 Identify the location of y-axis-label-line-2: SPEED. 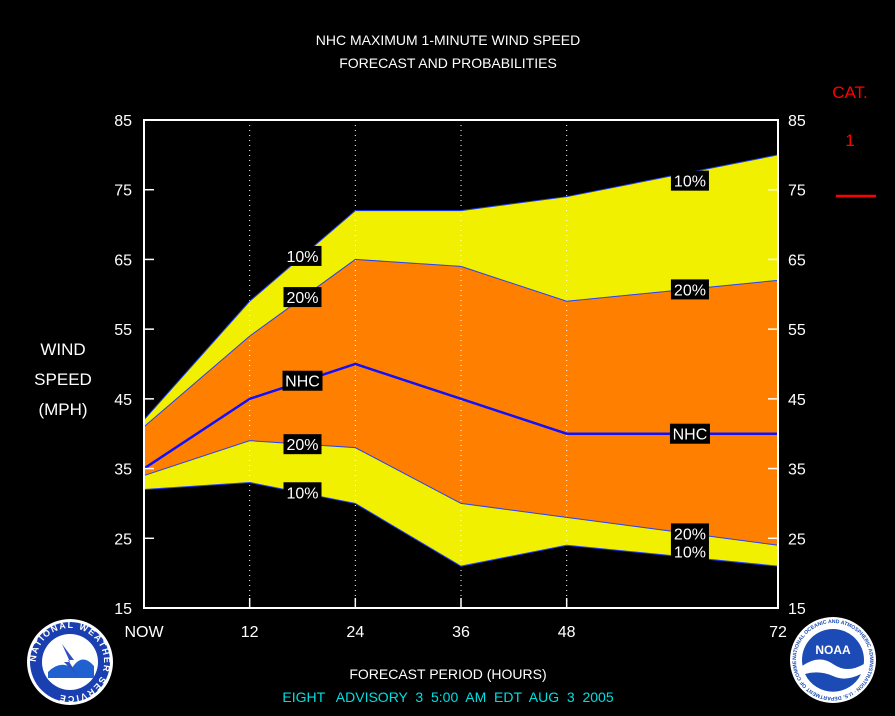
(63, 379).